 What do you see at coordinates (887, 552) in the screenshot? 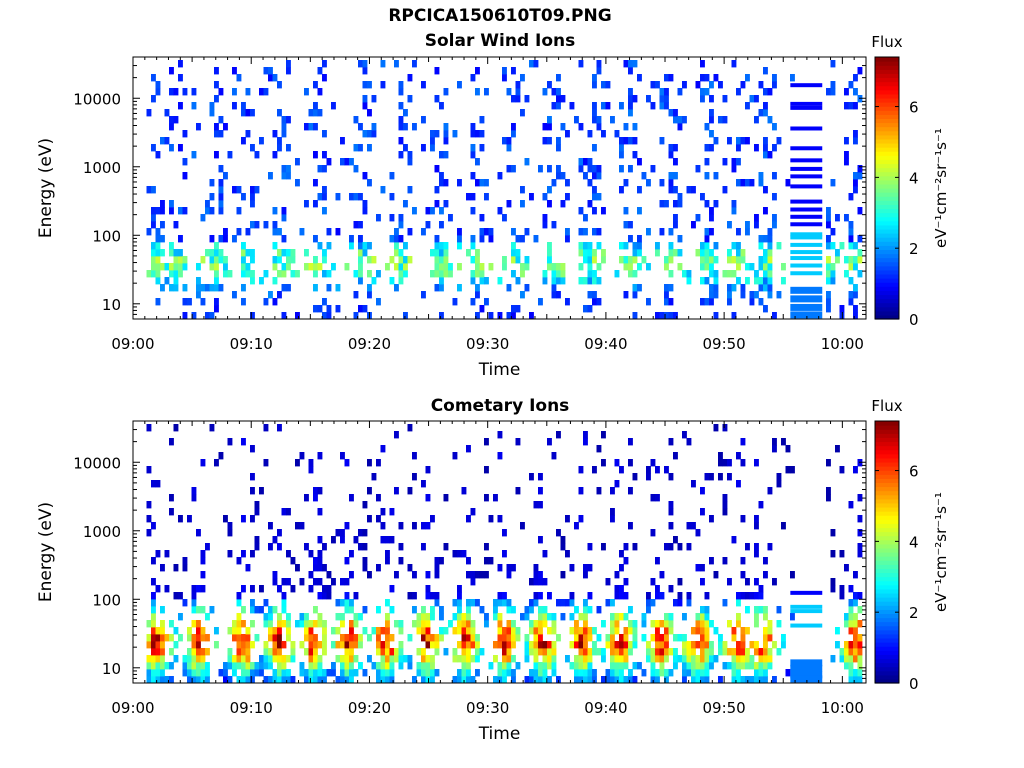
I see `colorbar-frame` at bounding box center [887, 552].